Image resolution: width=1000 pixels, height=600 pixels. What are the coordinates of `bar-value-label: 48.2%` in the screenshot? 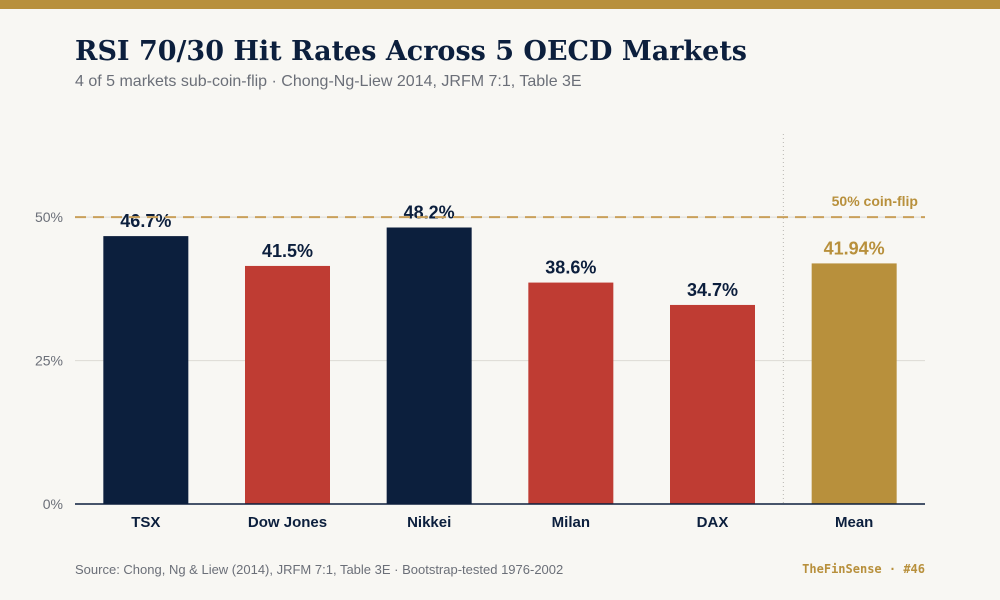 It's located at (429, 213).